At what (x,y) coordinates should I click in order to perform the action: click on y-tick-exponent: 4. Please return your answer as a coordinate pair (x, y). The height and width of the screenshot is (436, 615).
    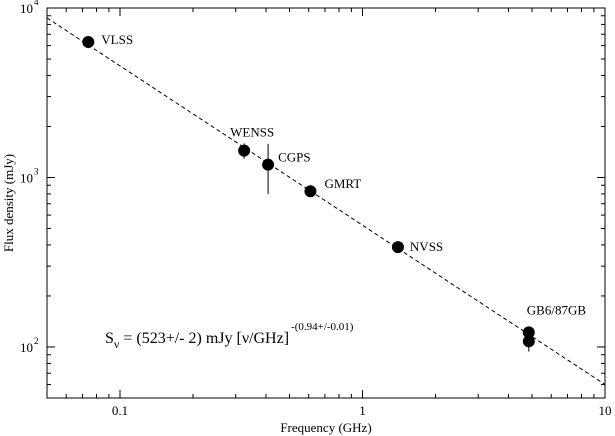
    Looking at the image, I should click on (36, 3).